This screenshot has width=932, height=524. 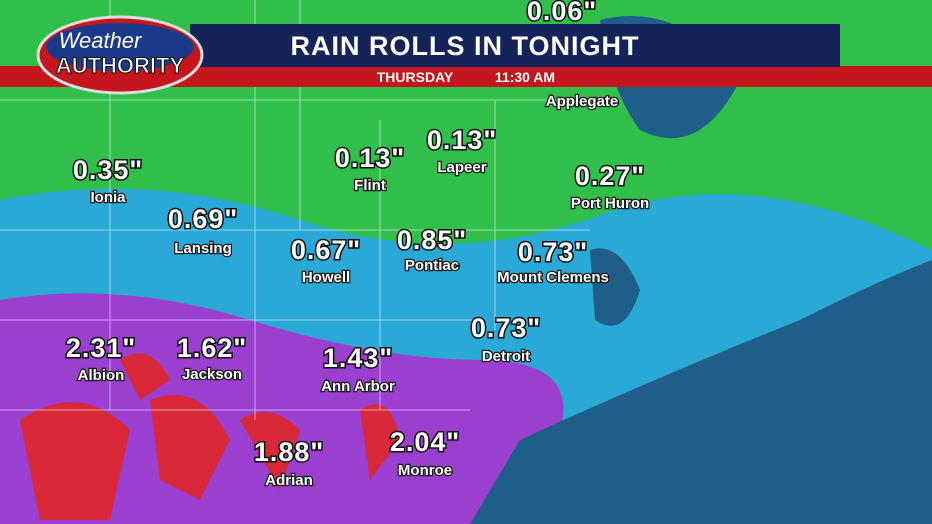 What do you see at coordinates (370, 185) in the screenshot?
I see `city-name: Flint` at bounding box center [370, 185].